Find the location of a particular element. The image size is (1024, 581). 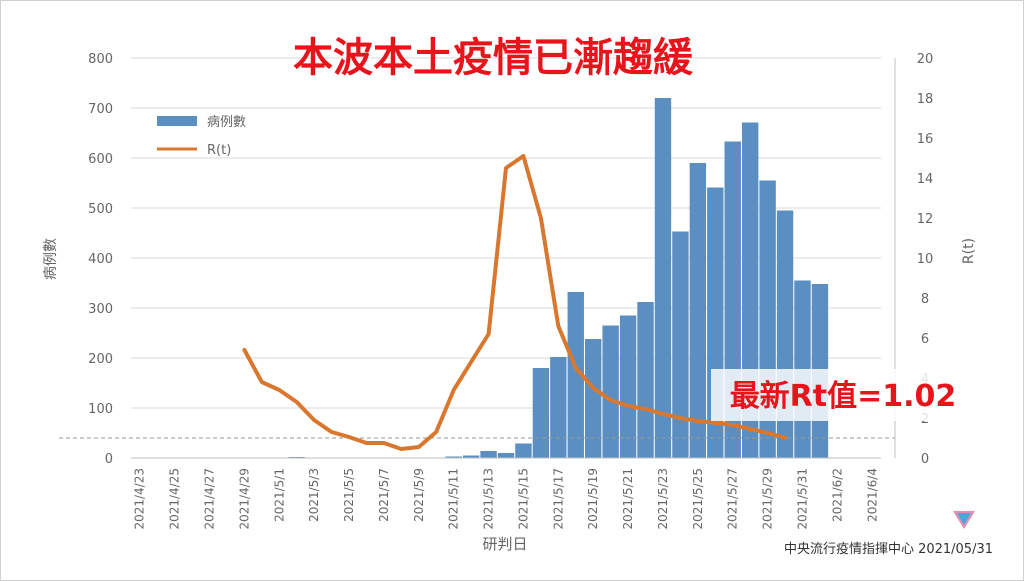

x-tick-label: 2021/4/27 is located at coordinates (210, 499).